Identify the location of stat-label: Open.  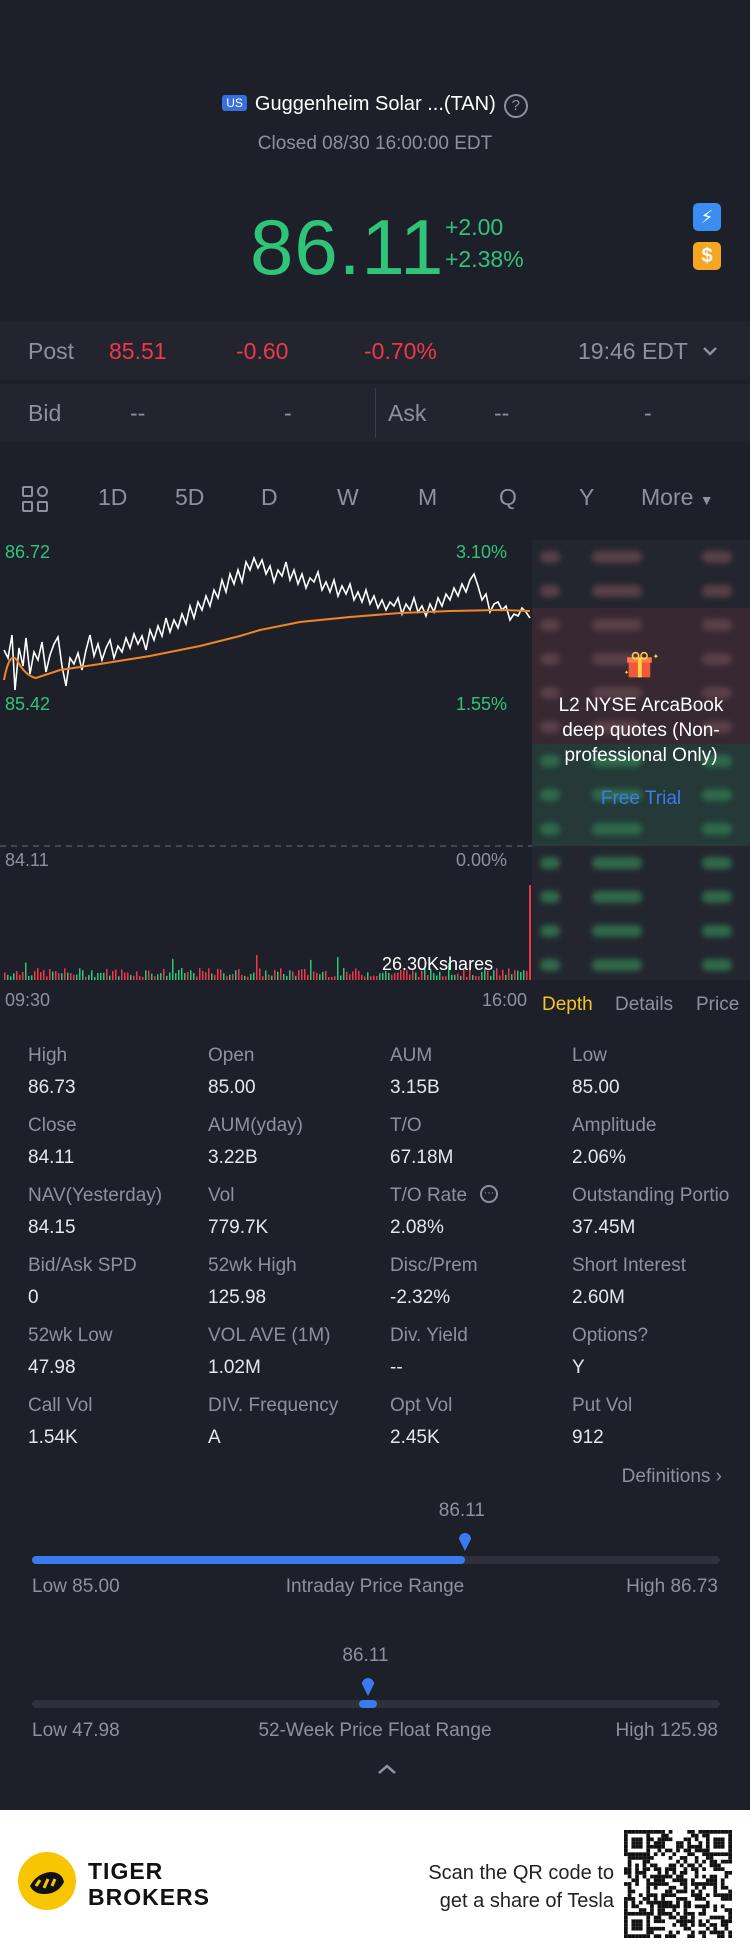
(231, 1055).